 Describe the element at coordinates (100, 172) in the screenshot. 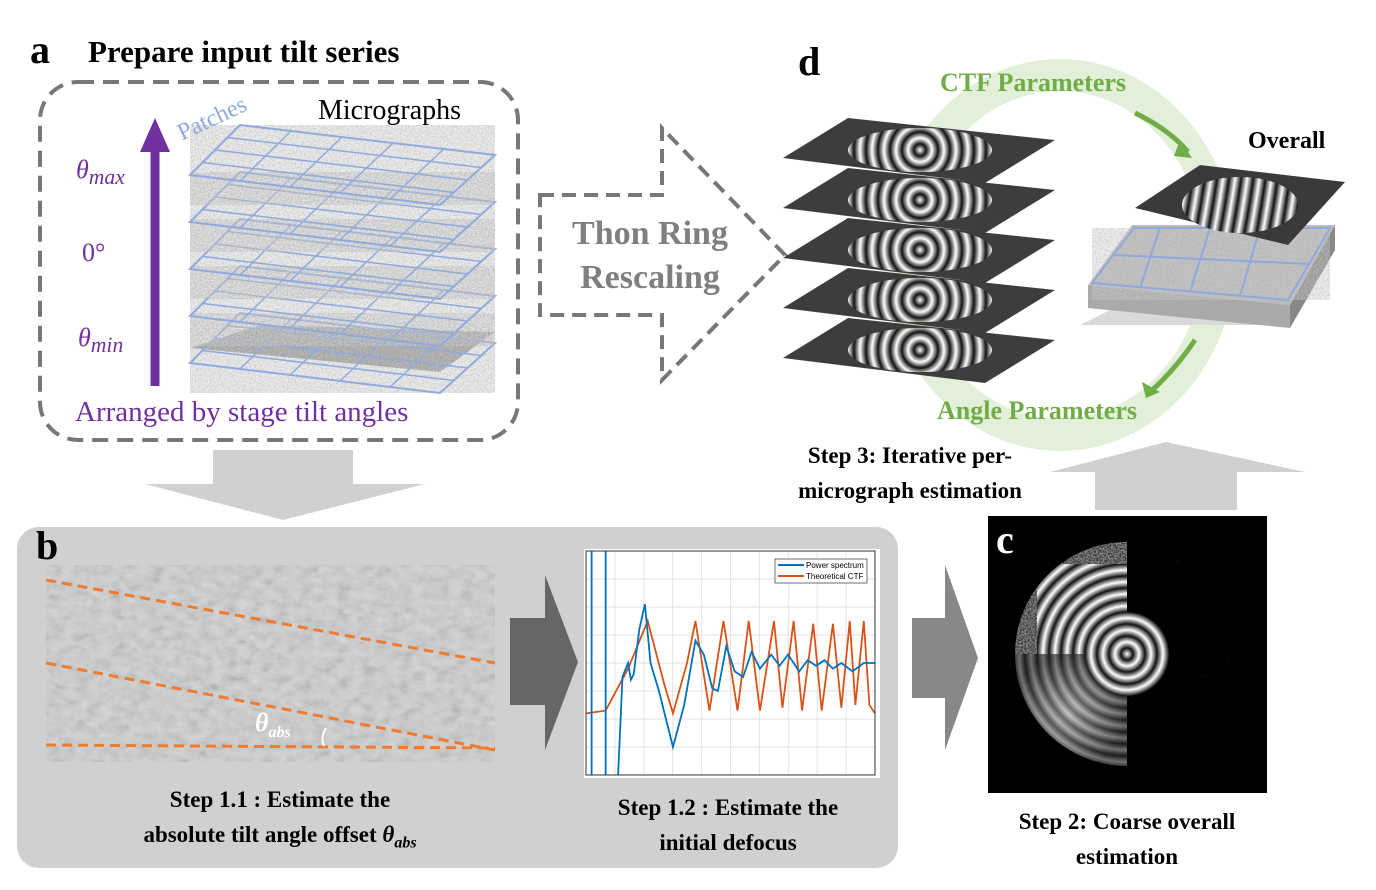

I see `theta-max-label: θmax` at that location.